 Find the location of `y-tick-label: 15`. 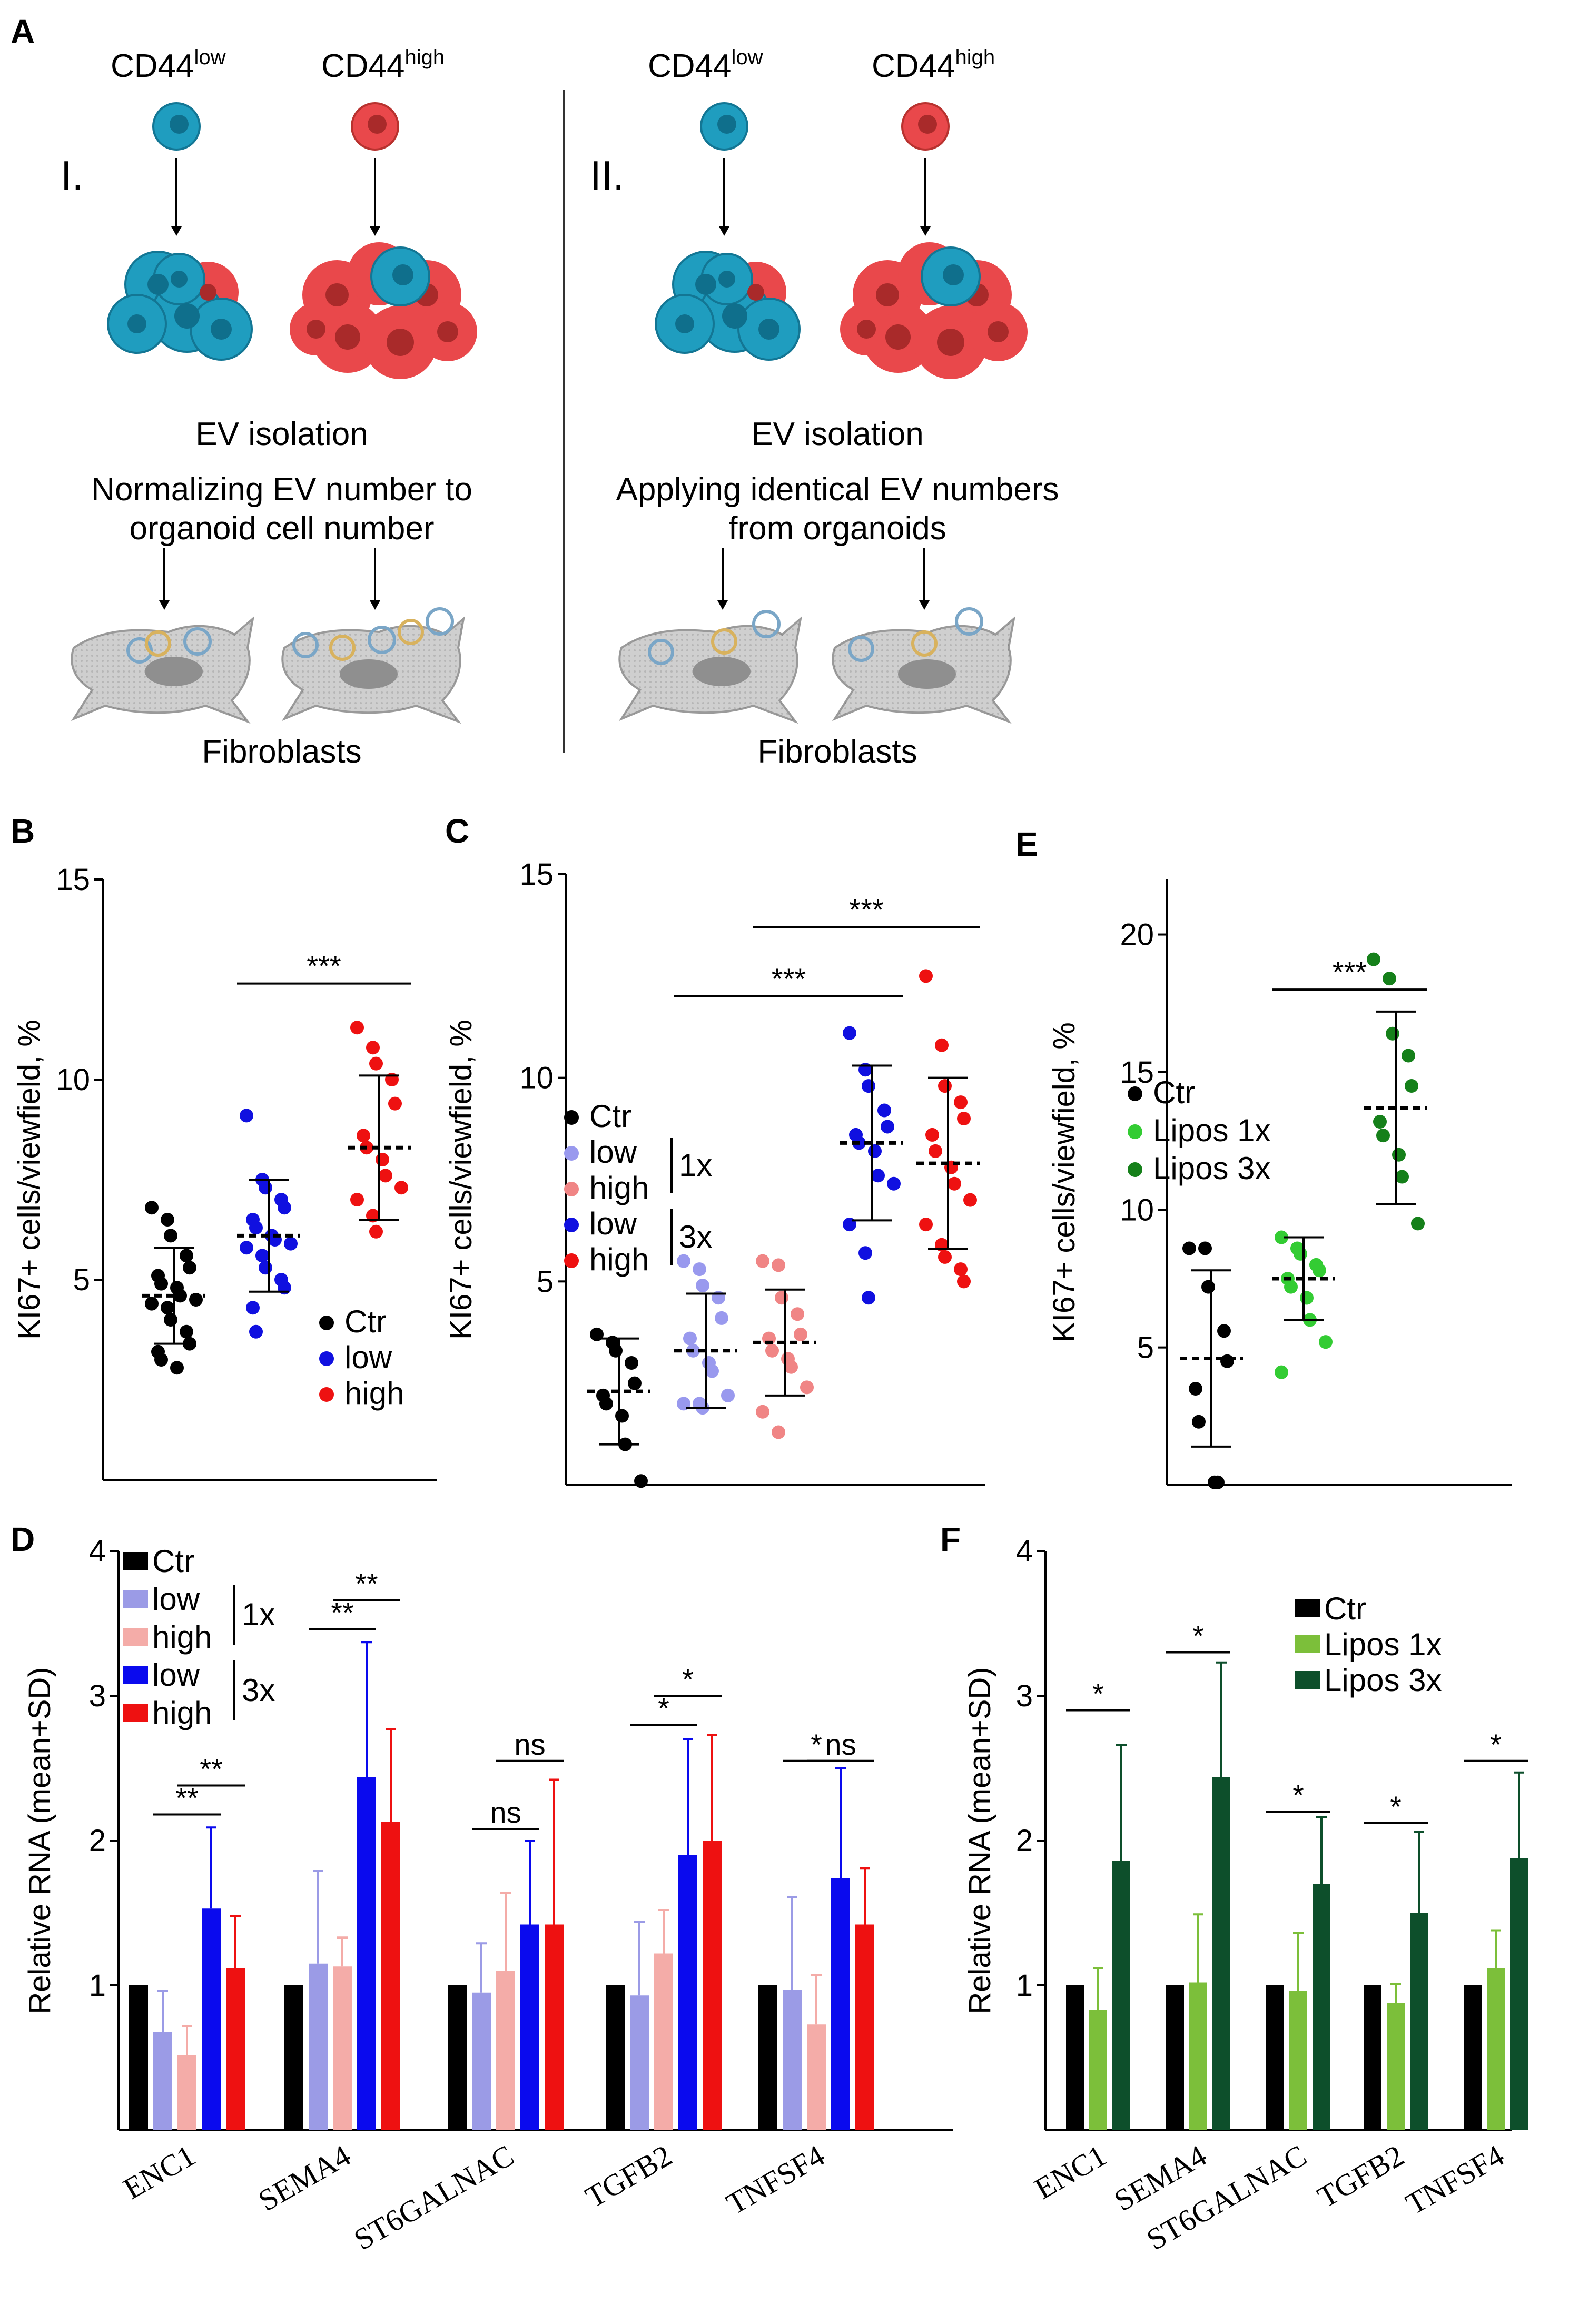

y-tick-label: 15 is located at coordinates (536, 874).